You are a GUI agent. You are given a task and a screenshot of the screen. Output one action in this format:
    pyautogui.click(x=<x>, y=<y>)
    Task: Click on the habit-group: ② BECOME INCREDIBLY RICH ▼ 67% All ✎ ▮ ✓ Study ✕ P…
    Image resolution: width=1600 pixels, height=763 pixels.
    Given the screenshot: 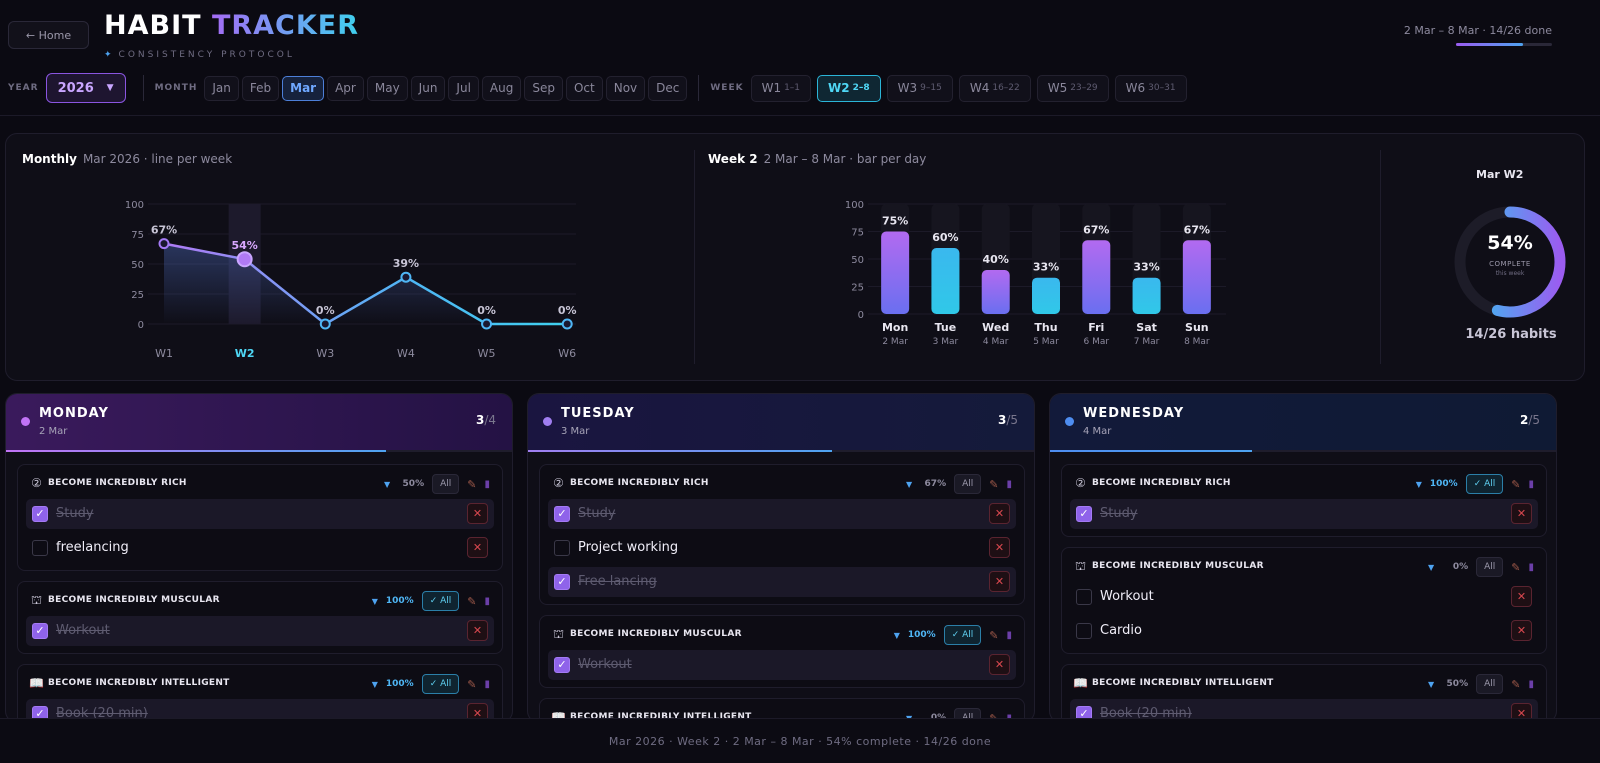 What is the action you would take?
    pyautogui.click(x=782, y=534)
    